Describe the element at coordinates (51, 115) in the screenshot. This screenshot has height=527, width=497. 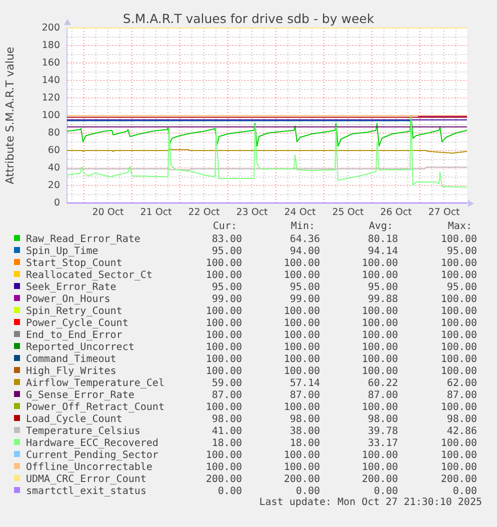
I see `y-tick-label: 100` at that location.